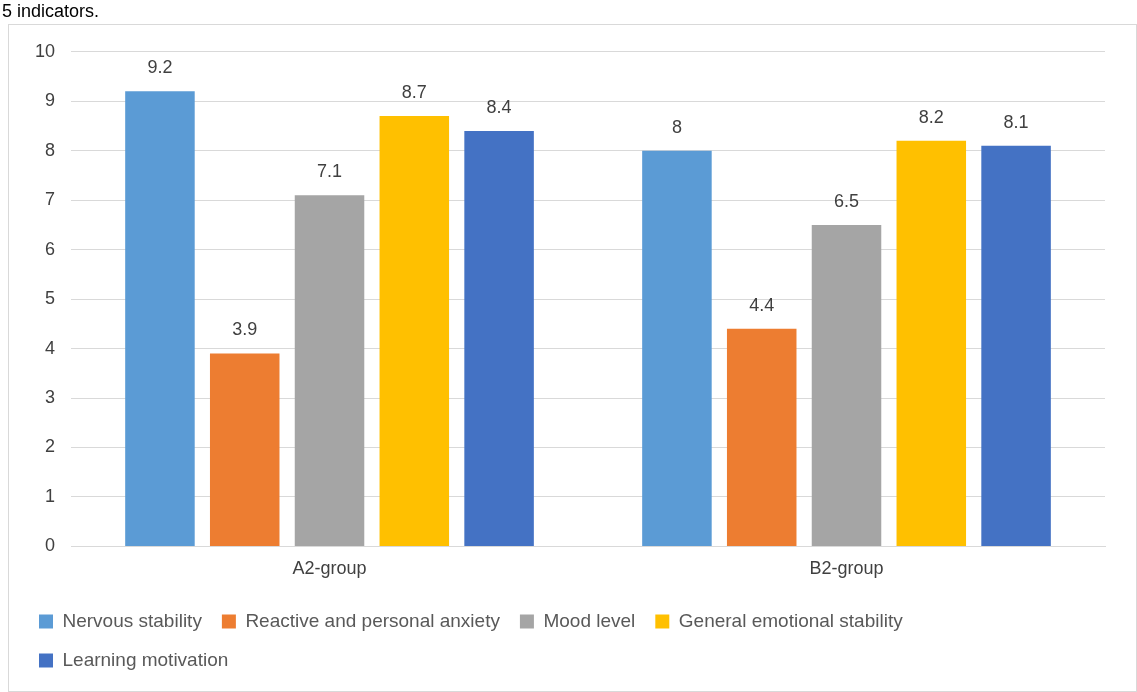  I want to click on data-label: 8, so click(676, 126).